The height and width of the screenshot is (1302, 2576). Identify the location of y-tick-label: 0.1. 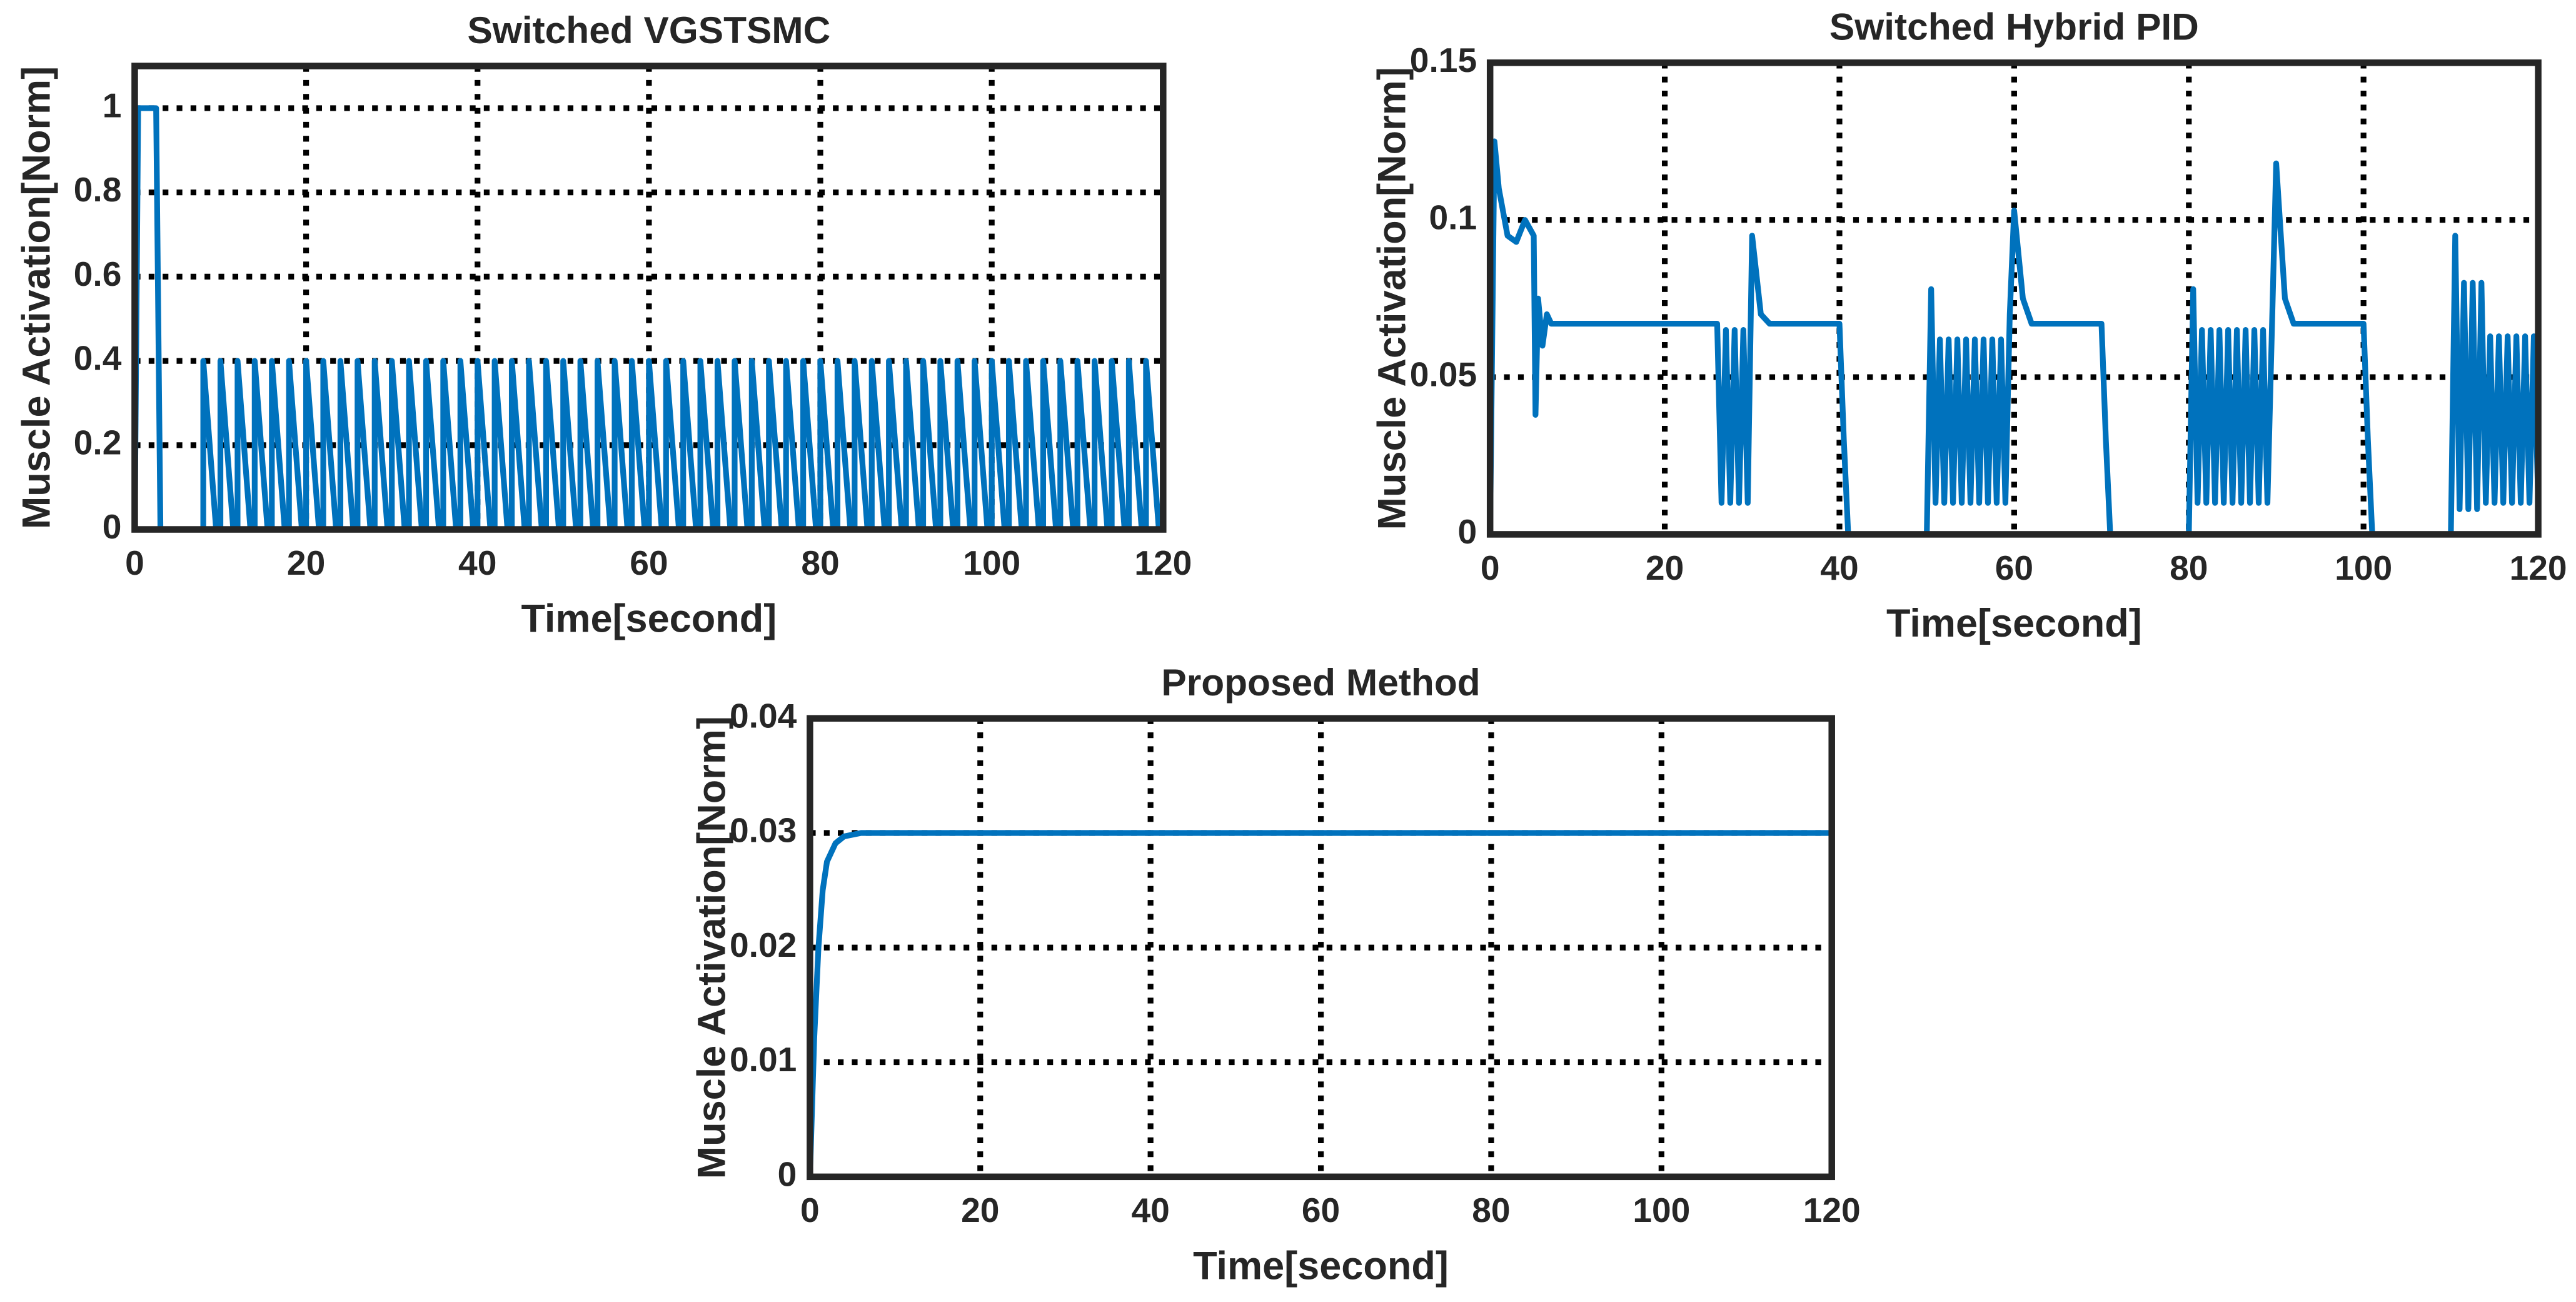
(1453, 217).